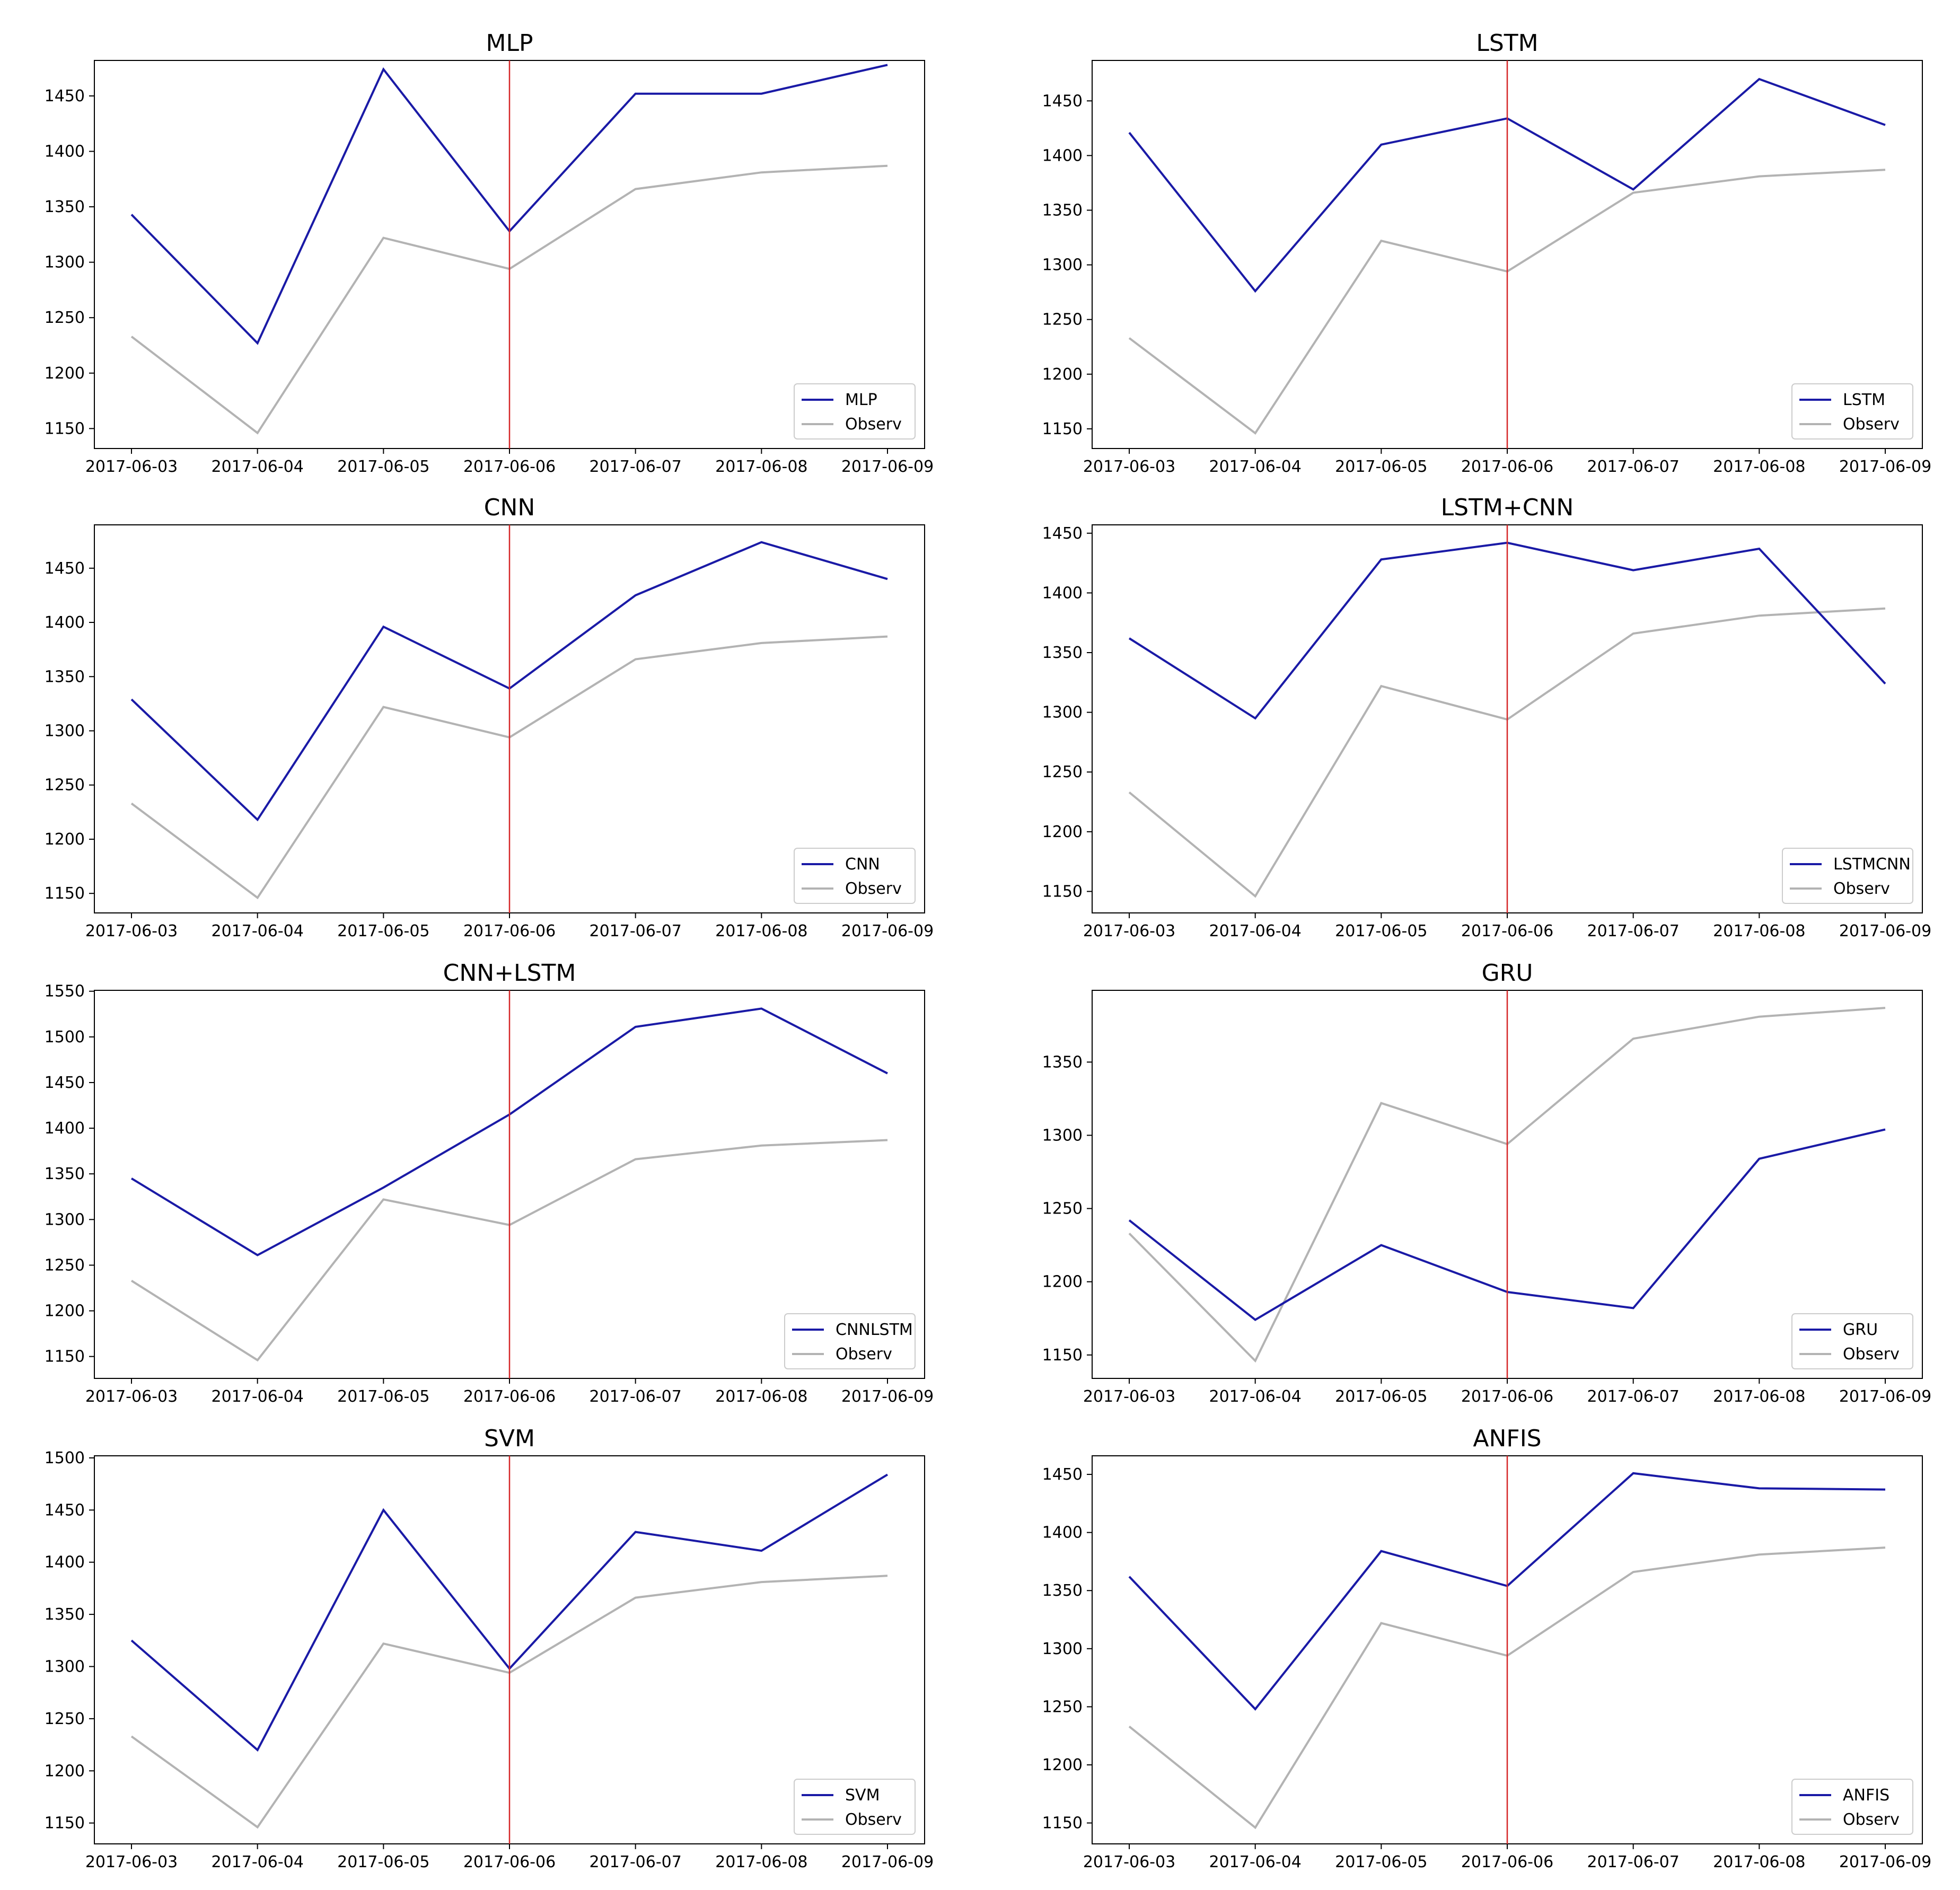 This screenshot has width=1960, height=1890. I want to click on chart-title: CNN, so click(509, 508).